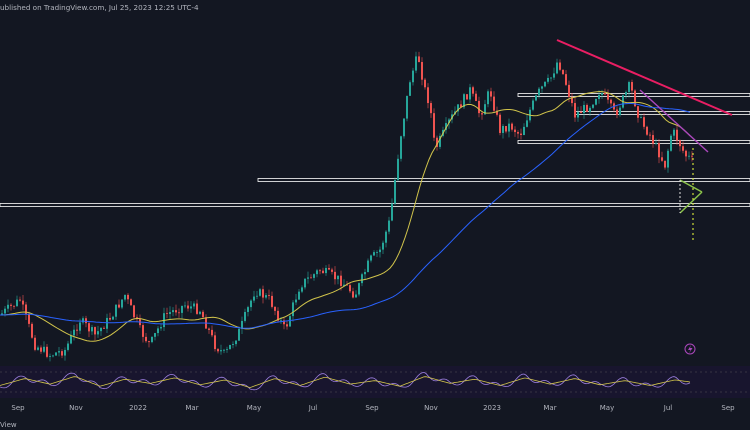  Describe the element at coordinates (691, 195) in the screenshot. I see `wedge-pattern` at that location.